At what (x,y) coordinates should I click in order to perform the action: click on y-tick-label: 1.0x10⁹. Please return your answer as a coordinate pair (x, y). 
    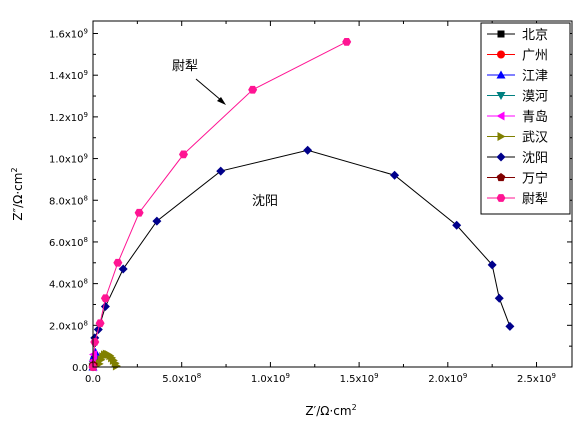
    Looking at the image, I should click on (68, 159).